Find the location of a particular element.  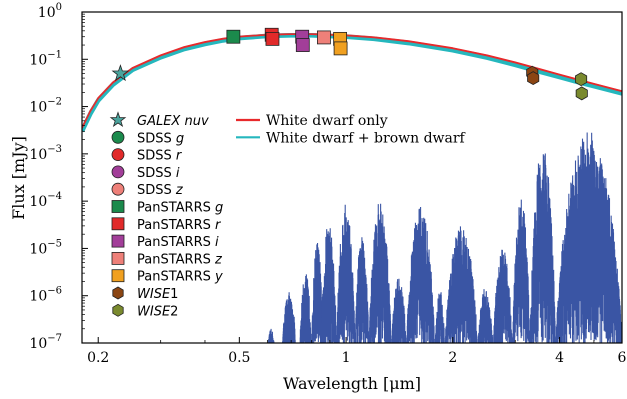

x-tick-label-1: 0.5 is located at coordinates (239, 358).